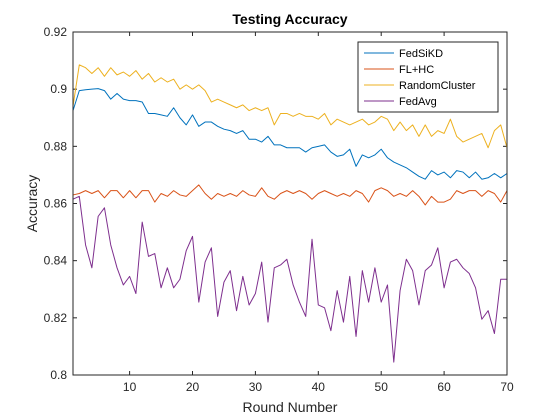  What do you see at coordinates (58, 375) in the screenshot?
I see `y-tick-label: 0.8` at bounding box center [58, 375].